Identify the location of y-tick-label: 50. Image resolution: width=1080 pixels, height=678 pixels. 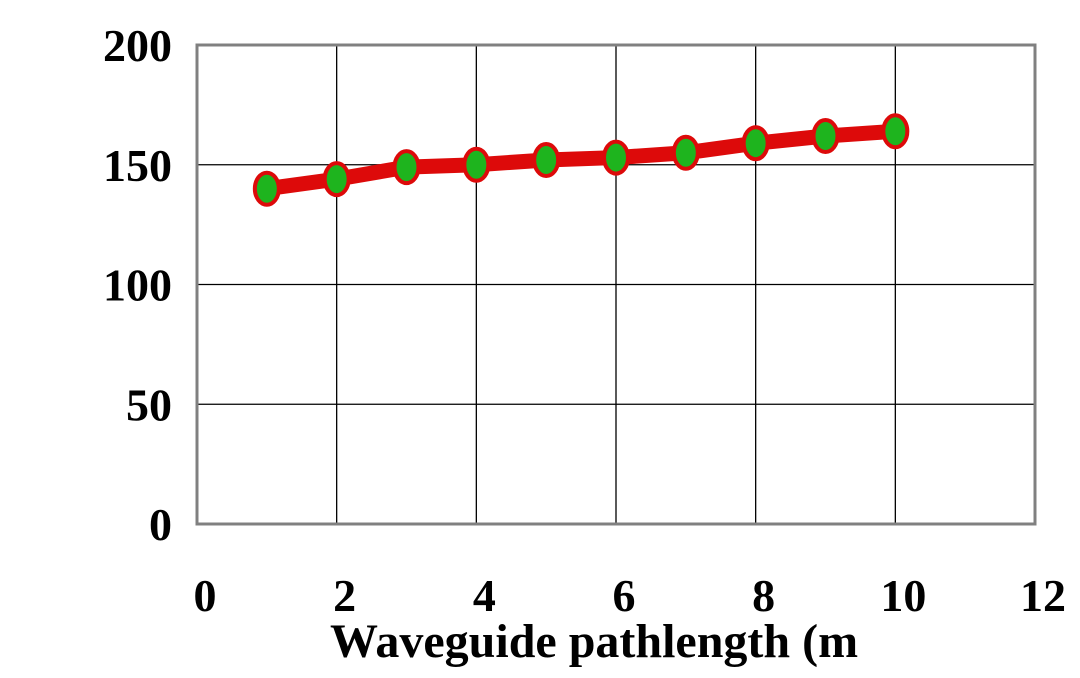
(149, 404).